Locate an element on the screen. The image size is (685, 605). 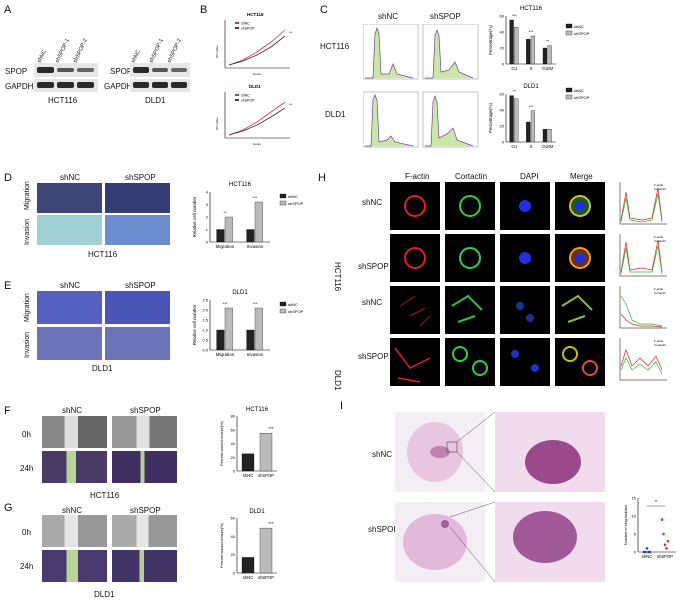
column-label: F-actin is located at coordinates (417, 176).